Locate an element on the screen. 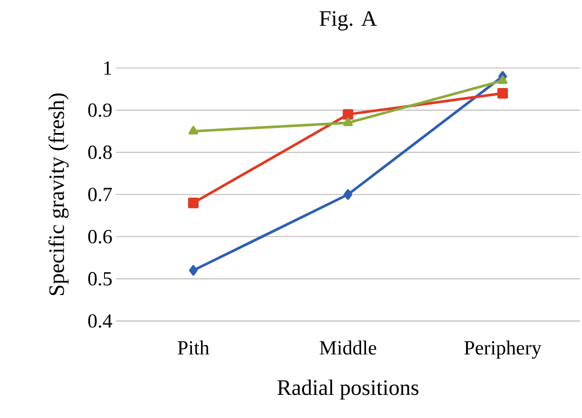  x-tick-label: Middle is located at coordinates (348, 347).